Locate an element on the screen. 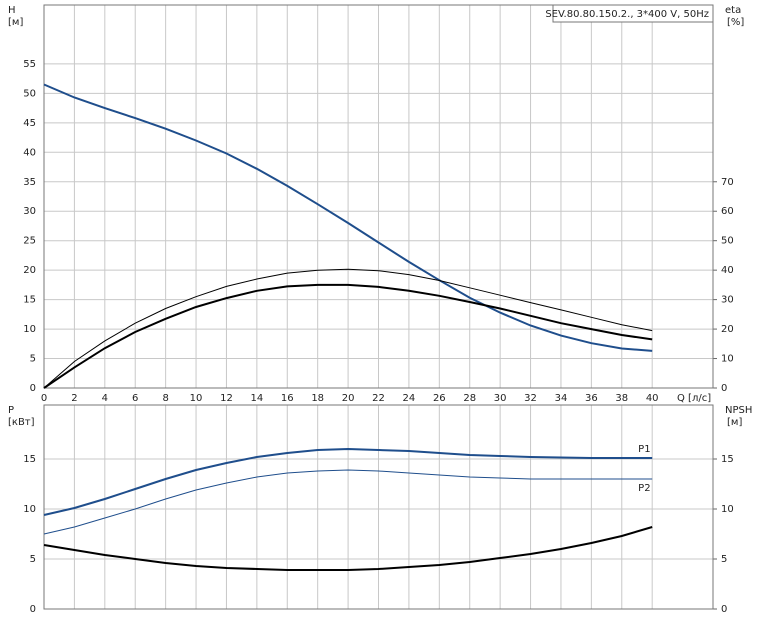  y-tick-label: 20 is located at coordinates (29, 270).